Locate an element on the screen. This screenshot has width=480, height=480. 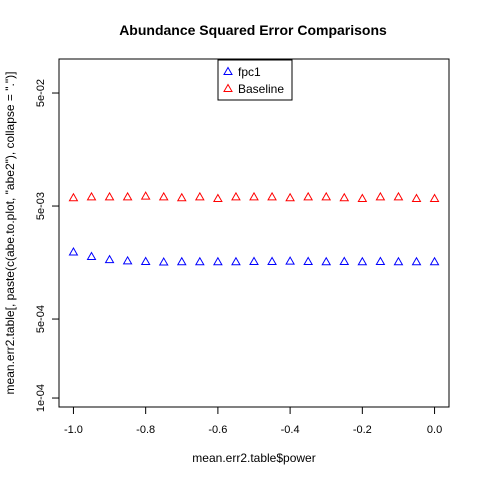
x-tick-label: -0.6 is located at coordinates (217, 430).